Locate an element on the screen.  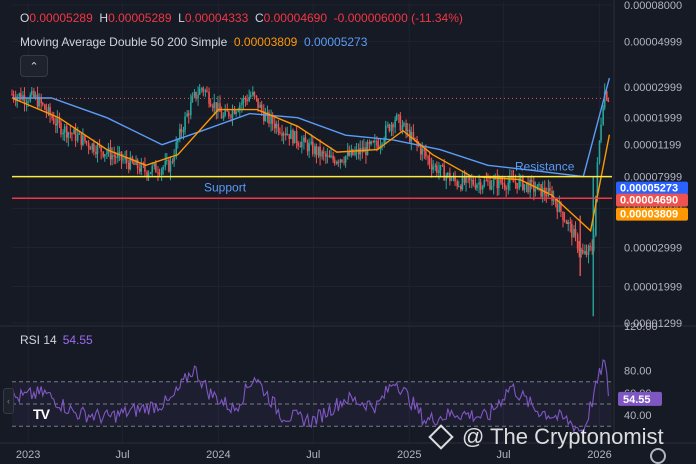
time-tick-label-1: Jul is located at coordinates (122, 455).